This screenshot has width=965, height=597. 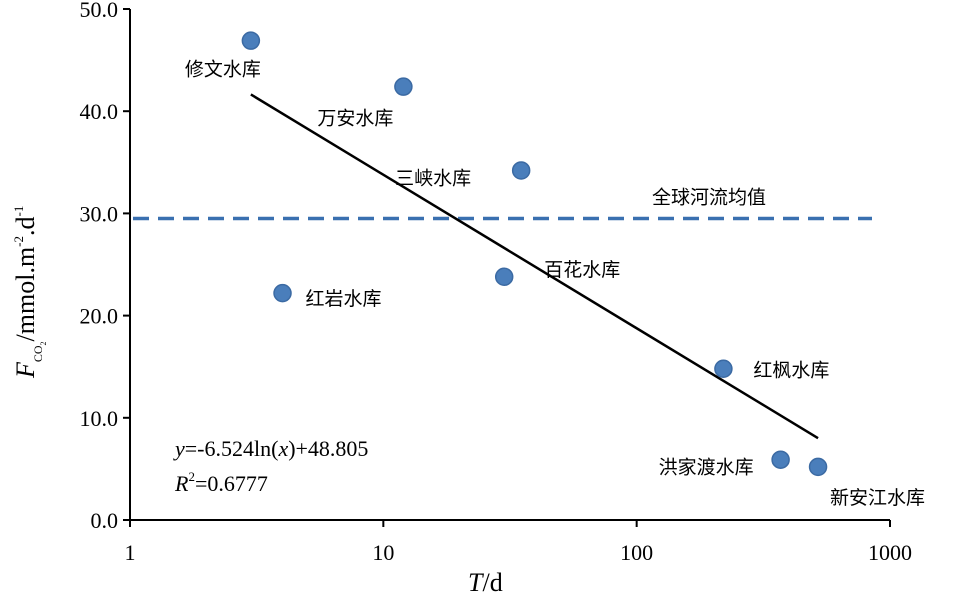 What do you see at coordinates (502, 204) in the screenshot?
I see `reference-line-group: 全球河流均值` at bounding box center [502, 204].